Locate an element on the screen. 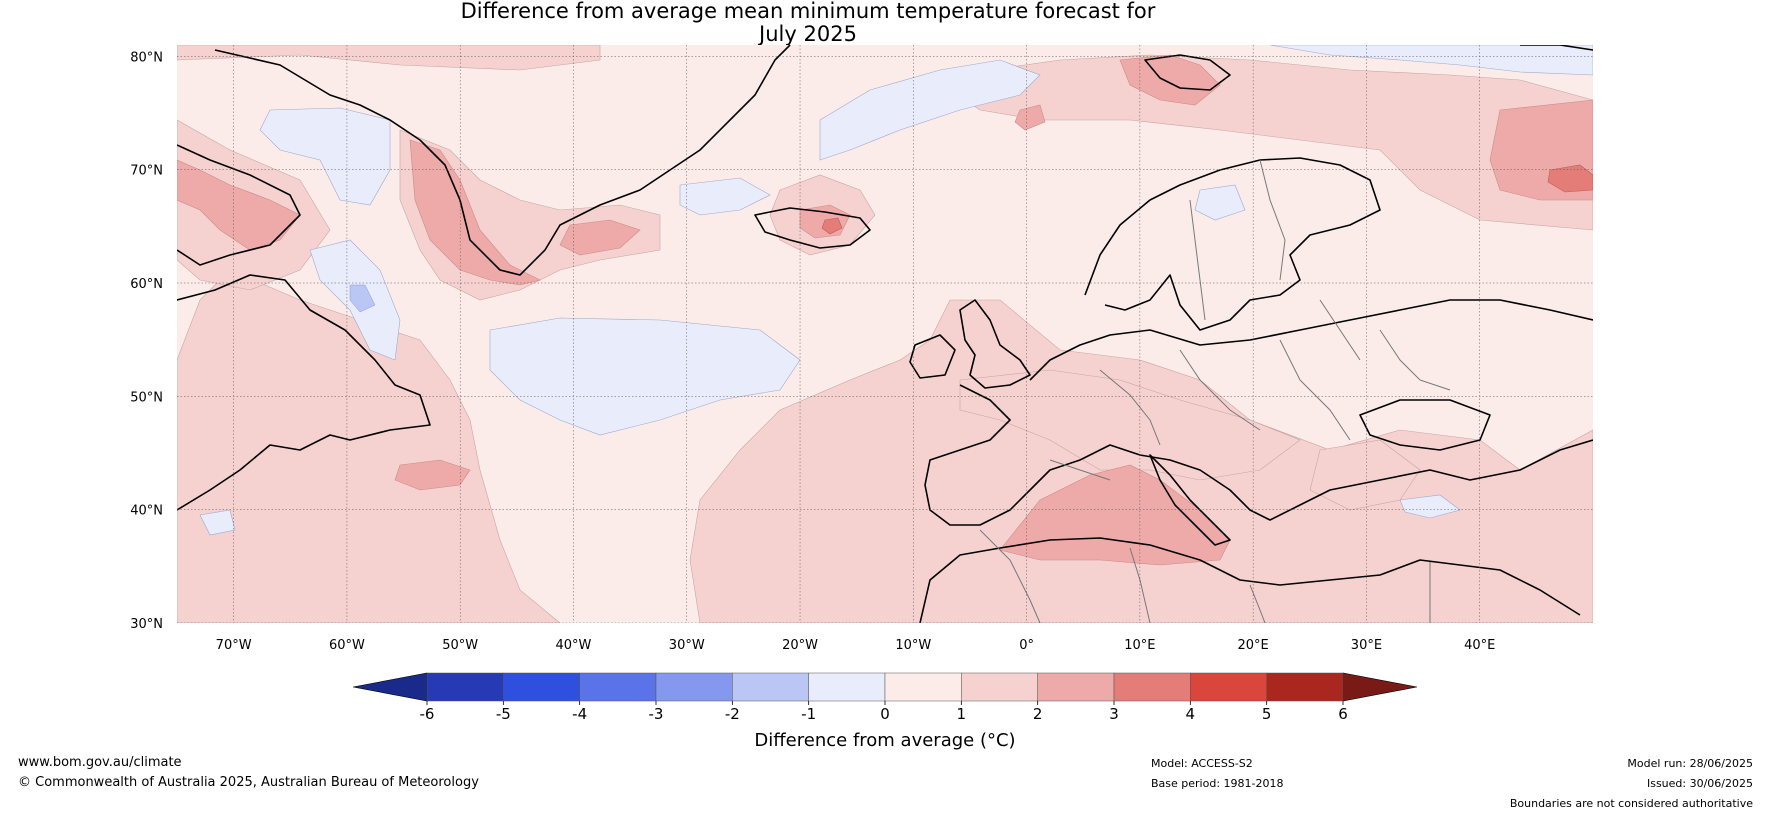 Image resolution: width=1770 pixels, height=820 pixels. base-period-text: Base period: 1981-2018 is located at coordinates (1217, 783).